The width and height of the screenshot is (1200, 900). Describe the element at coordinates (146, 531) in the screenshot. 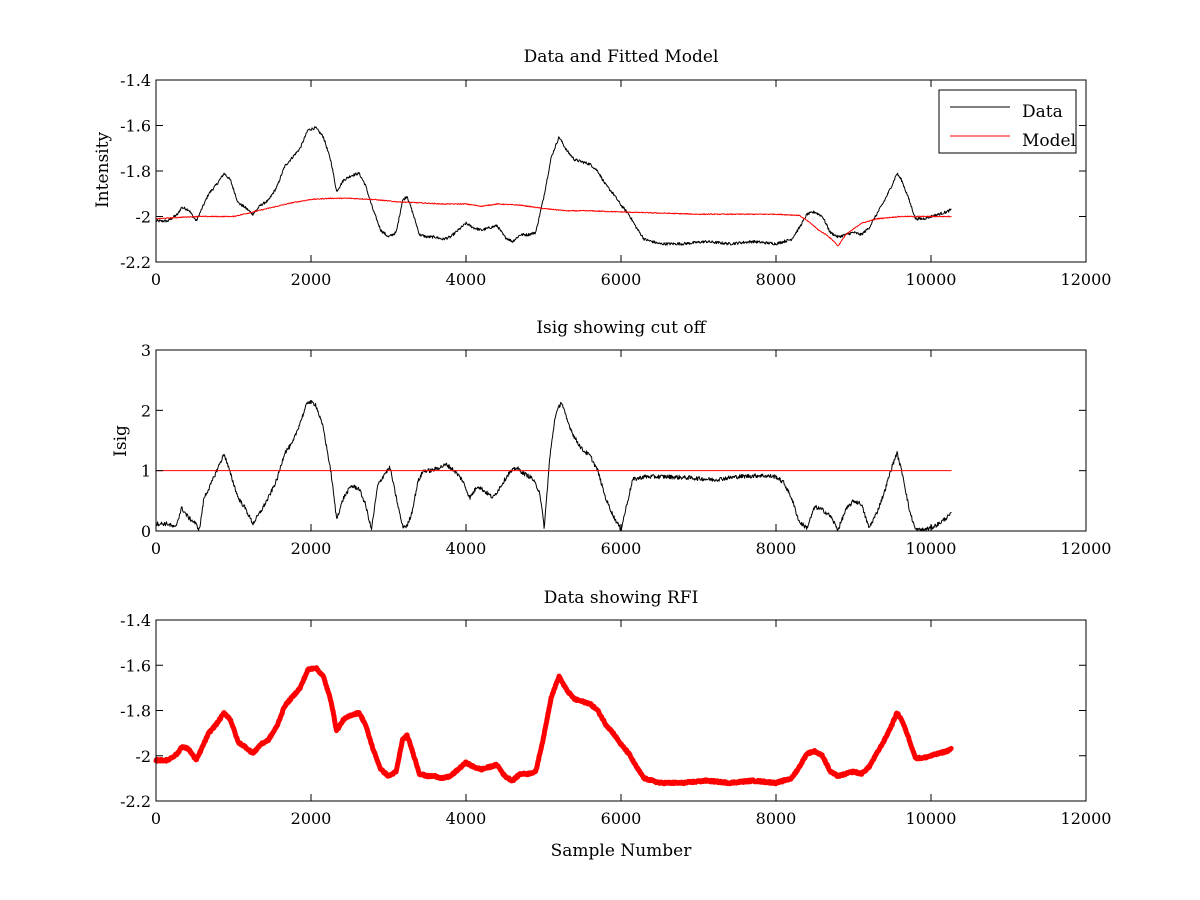

I see `y-tick-label: 0` at that location.